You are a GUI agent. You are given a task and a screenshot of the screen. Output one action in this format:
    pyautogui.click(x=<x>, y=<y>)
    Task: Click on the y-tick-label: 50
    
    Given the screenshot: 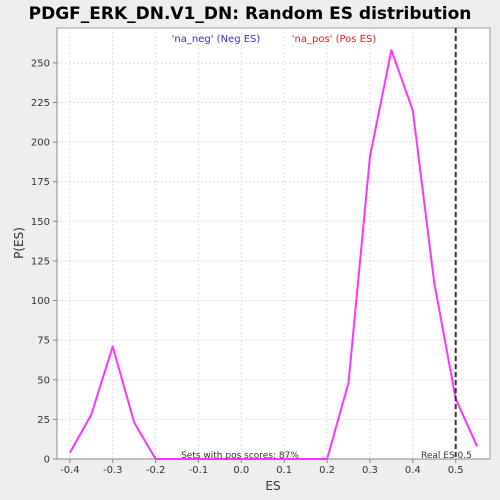 What is the action you would take?
    pyautogui.click(x=43, y=380)
    